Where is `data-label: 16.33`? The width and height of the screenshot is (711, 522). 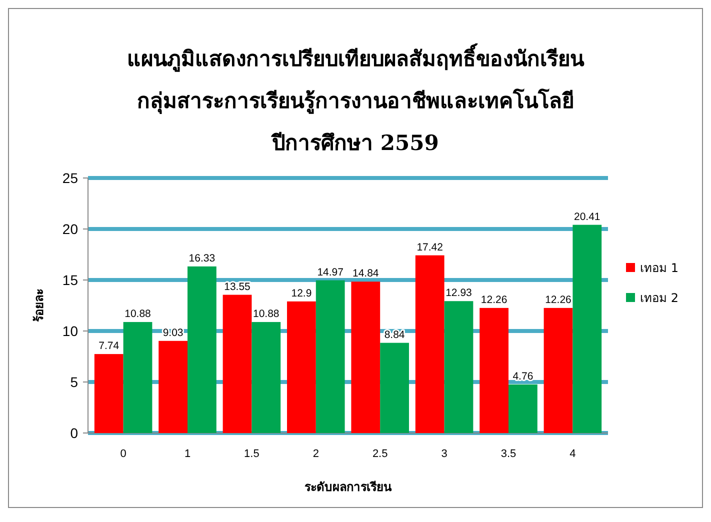 data-label: 16.33 is located at coordinates (202, 258).